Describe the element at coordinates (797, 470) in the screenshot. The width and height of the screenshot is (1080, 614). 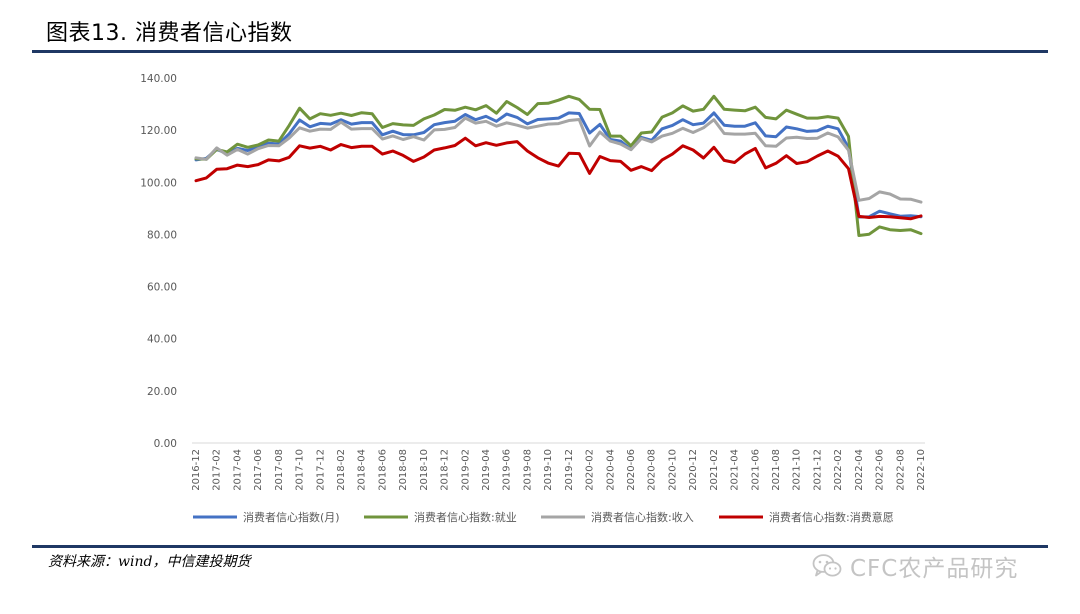
I see `x-tick-label: 2021-10` at that location.